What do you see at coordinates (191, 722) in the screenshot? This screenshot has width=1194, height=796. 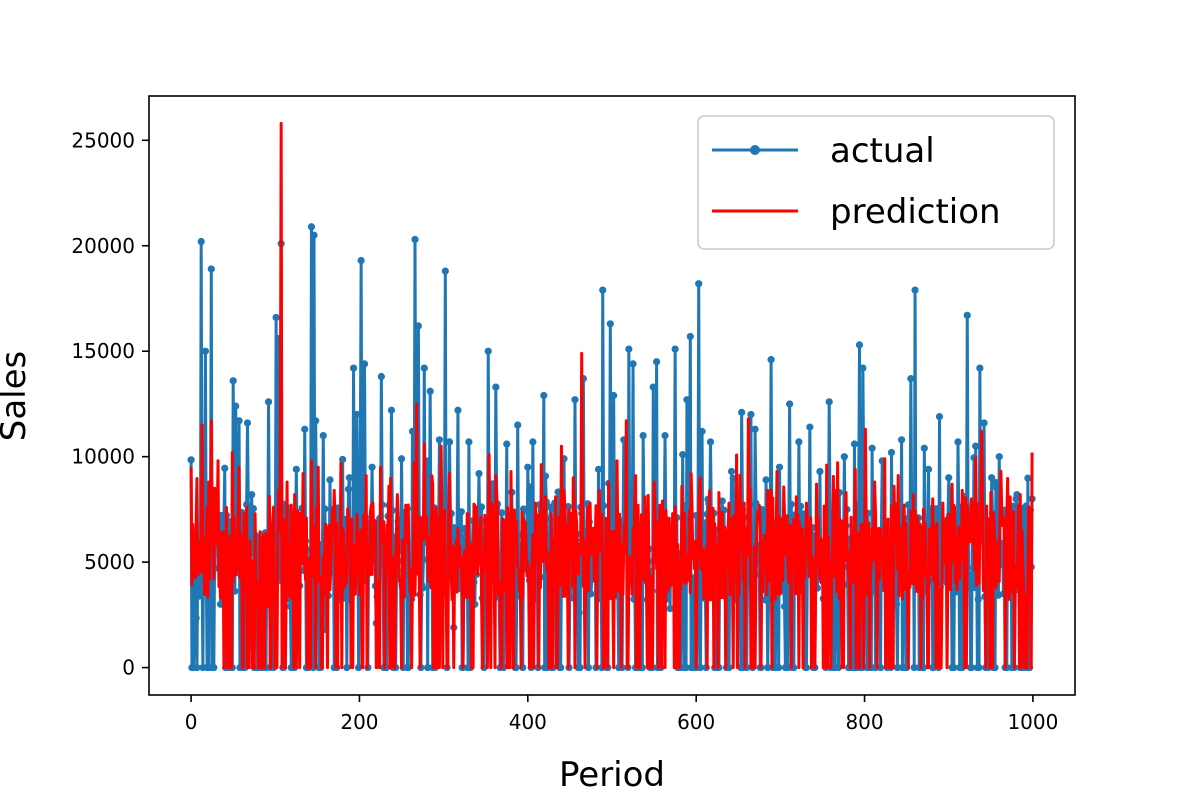 I see `x-tick-label: 0` at bounding box center [191, 722].